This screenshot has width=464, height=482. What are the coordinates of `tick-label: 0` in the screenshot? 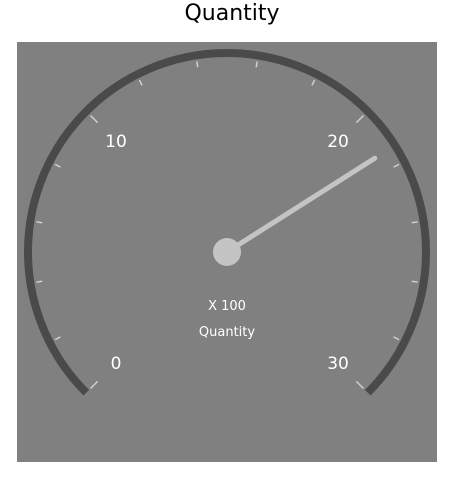 It's located at (116, 364).